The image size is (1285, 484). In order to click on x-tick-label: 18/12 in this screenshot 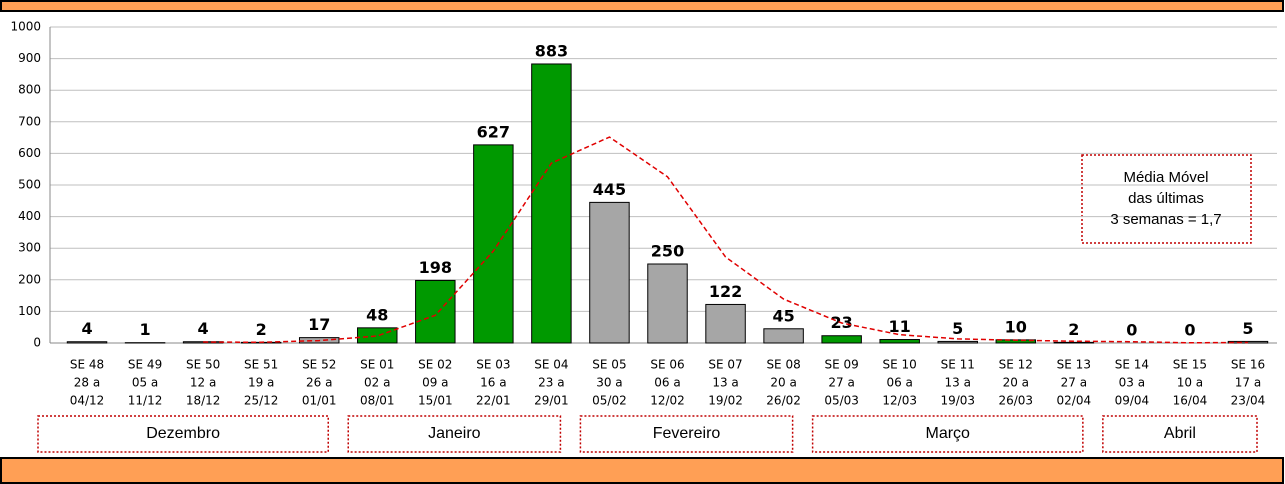, I will do `click(203, 401)`.